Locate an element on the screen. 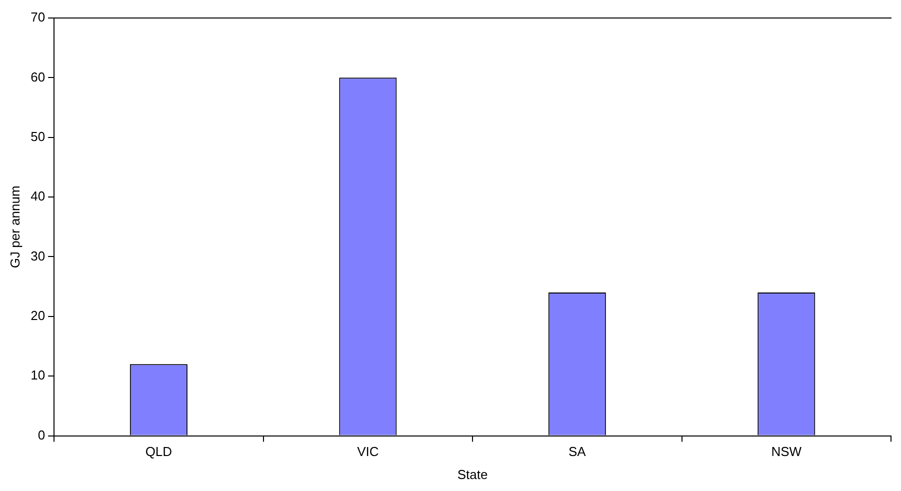  y-tick-label: 50 is located at coordinates (38, 136).